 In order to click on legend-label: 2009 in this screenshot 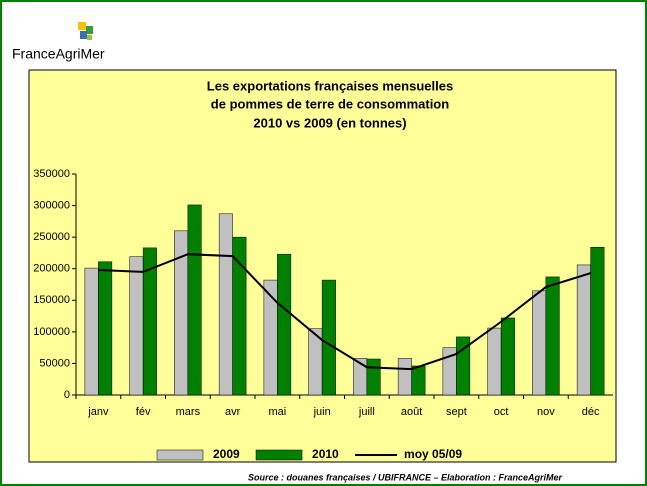, I will do `click(226, 454)`.